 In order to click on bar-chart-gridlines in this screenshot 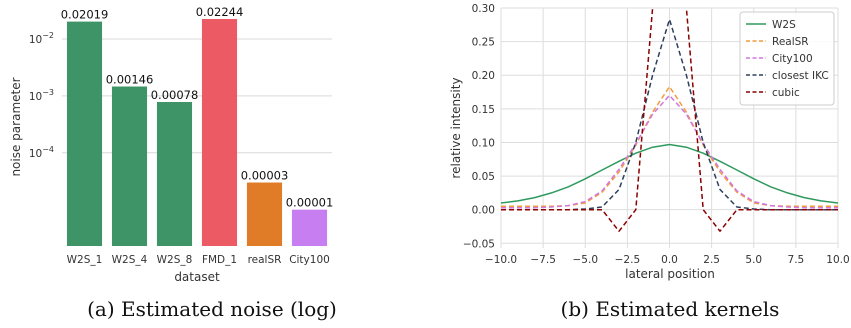, I will do `click(197, 96)`.